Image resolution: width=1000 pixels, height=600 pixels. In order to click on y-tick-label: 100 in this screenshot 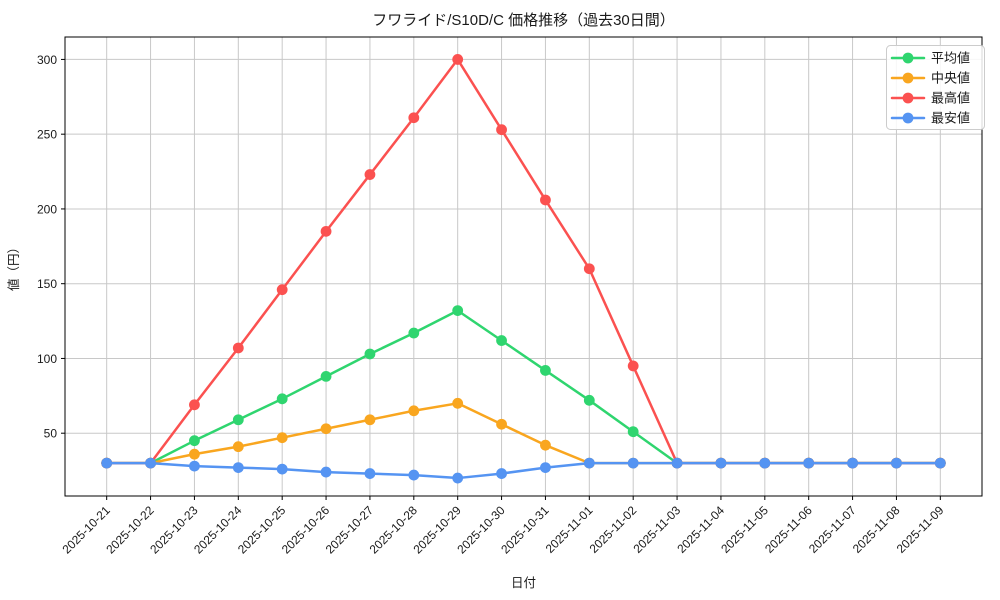, I will do `click(47, 359)`.